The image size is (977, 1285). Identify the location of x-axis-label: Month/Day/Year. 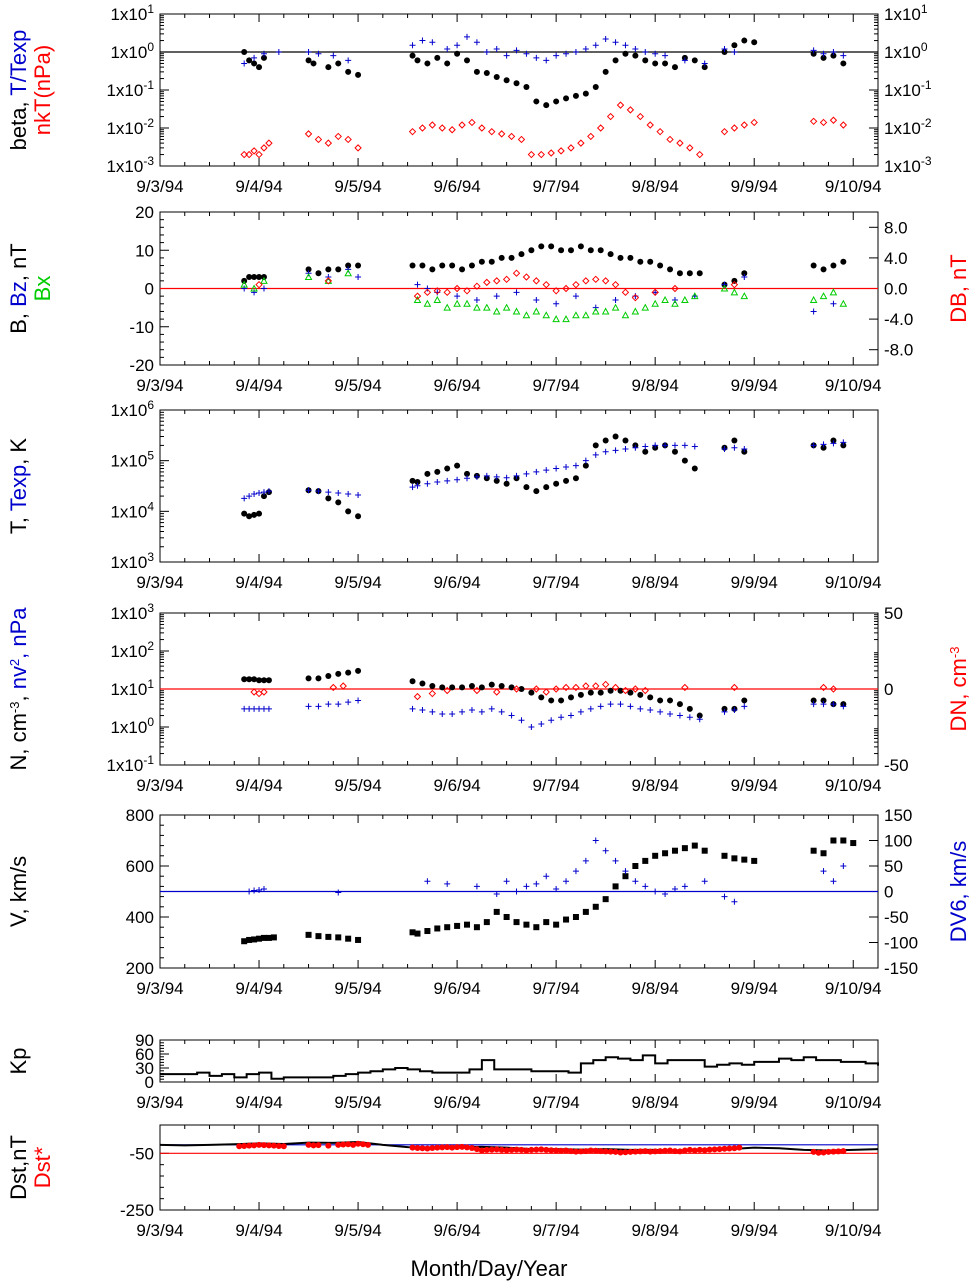
(489, 1268).